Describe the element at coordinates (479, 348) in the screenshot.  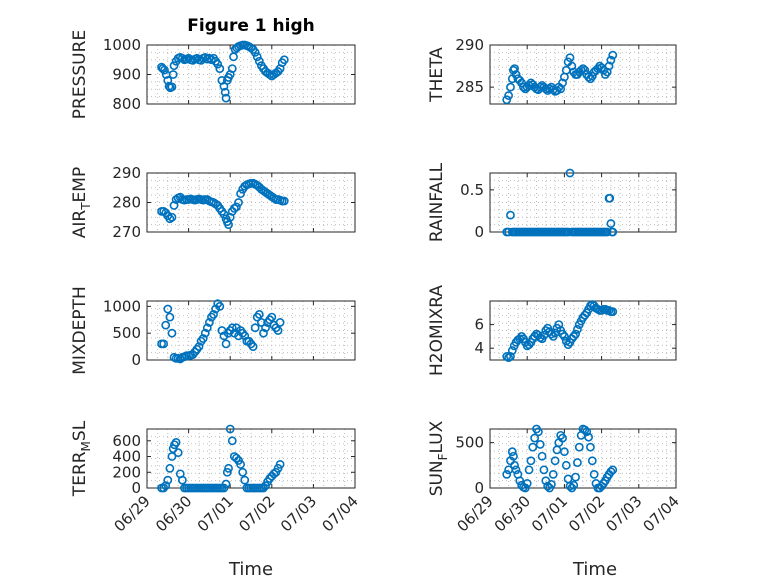
I see `y-tick-label: 4` at that location.